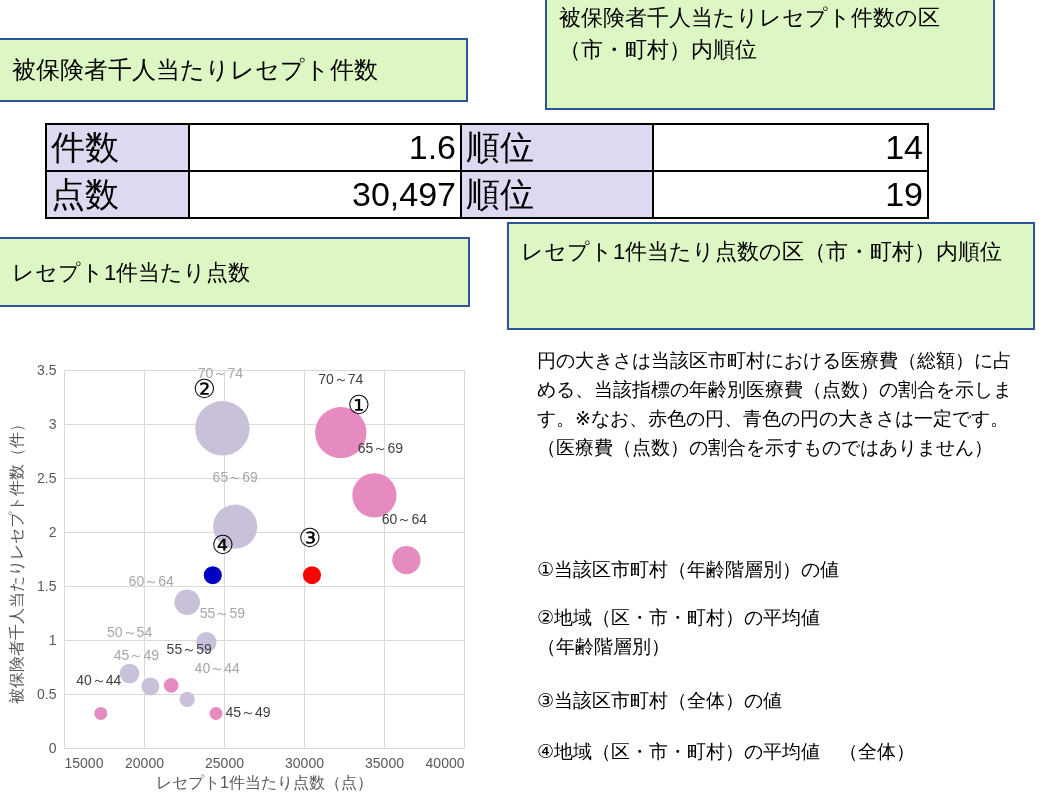  I want to click on text: 被保険者千人当たりレセプト件数, so click(234, 70).